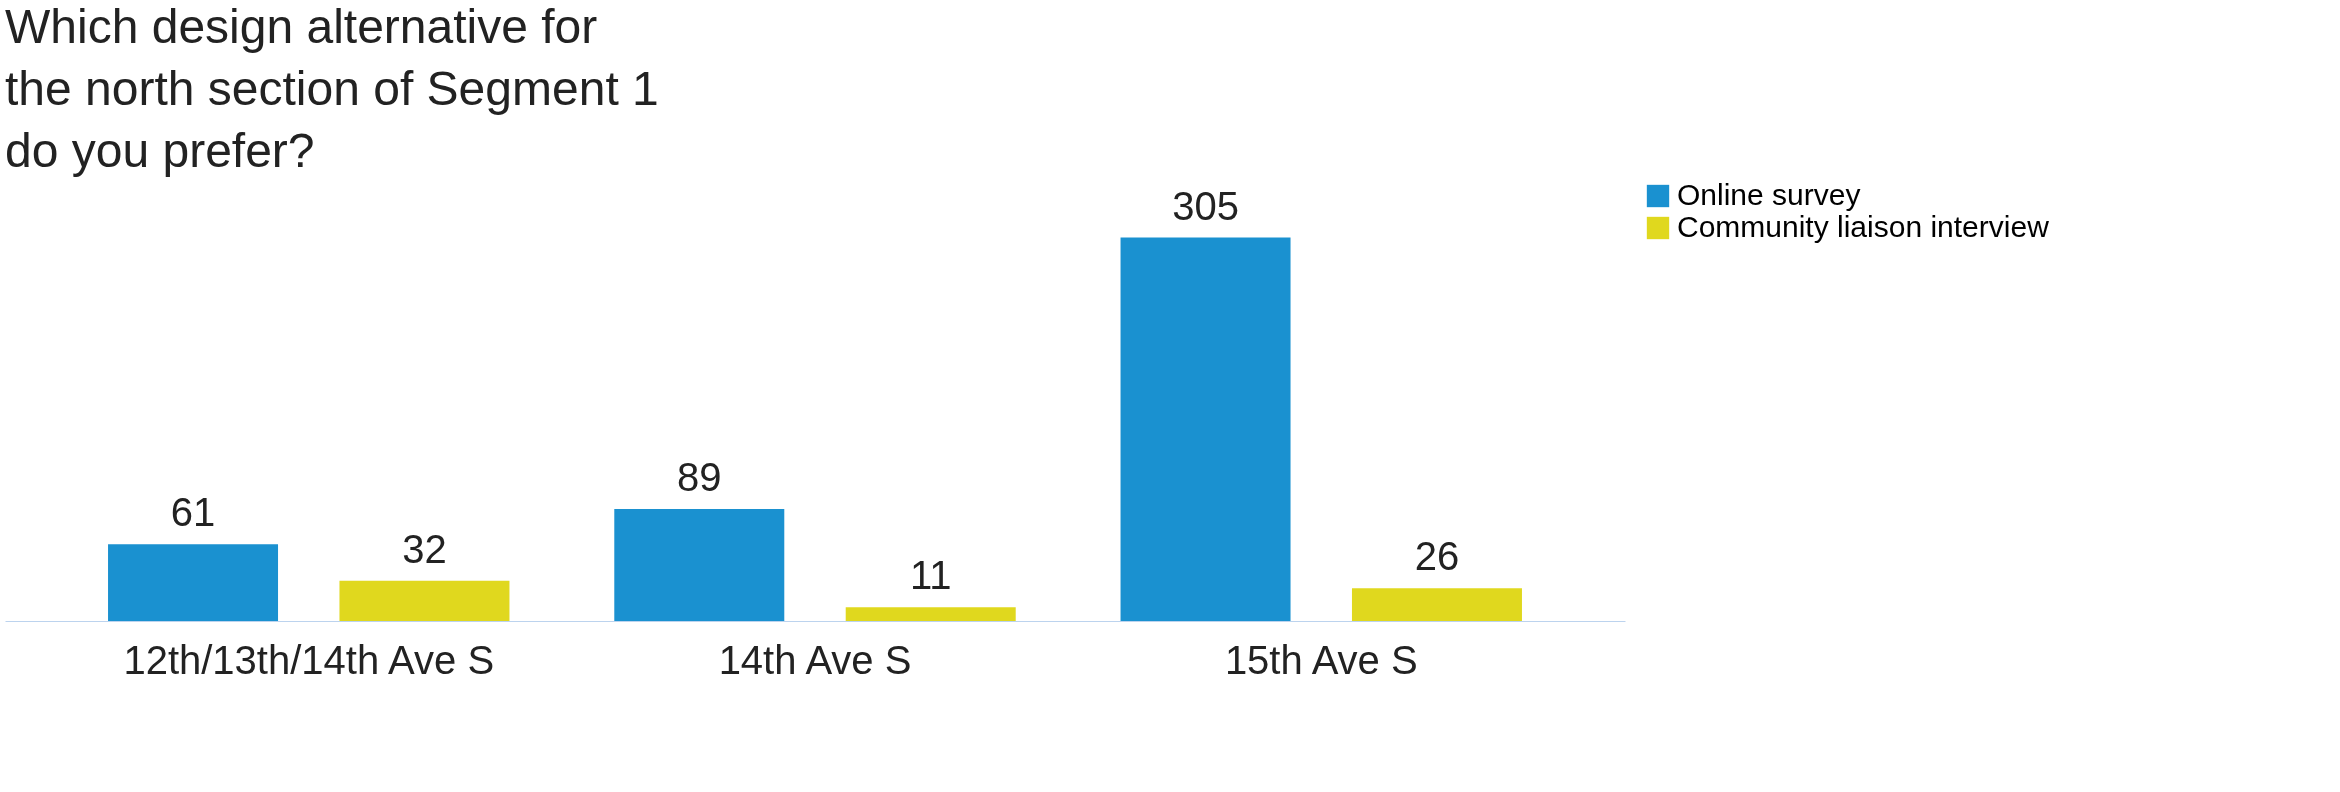 This screenshot has width=2340, height=792. Describe the element at coordinates (699, 477) in the screenshot. I see `data-label: 89` at that location.